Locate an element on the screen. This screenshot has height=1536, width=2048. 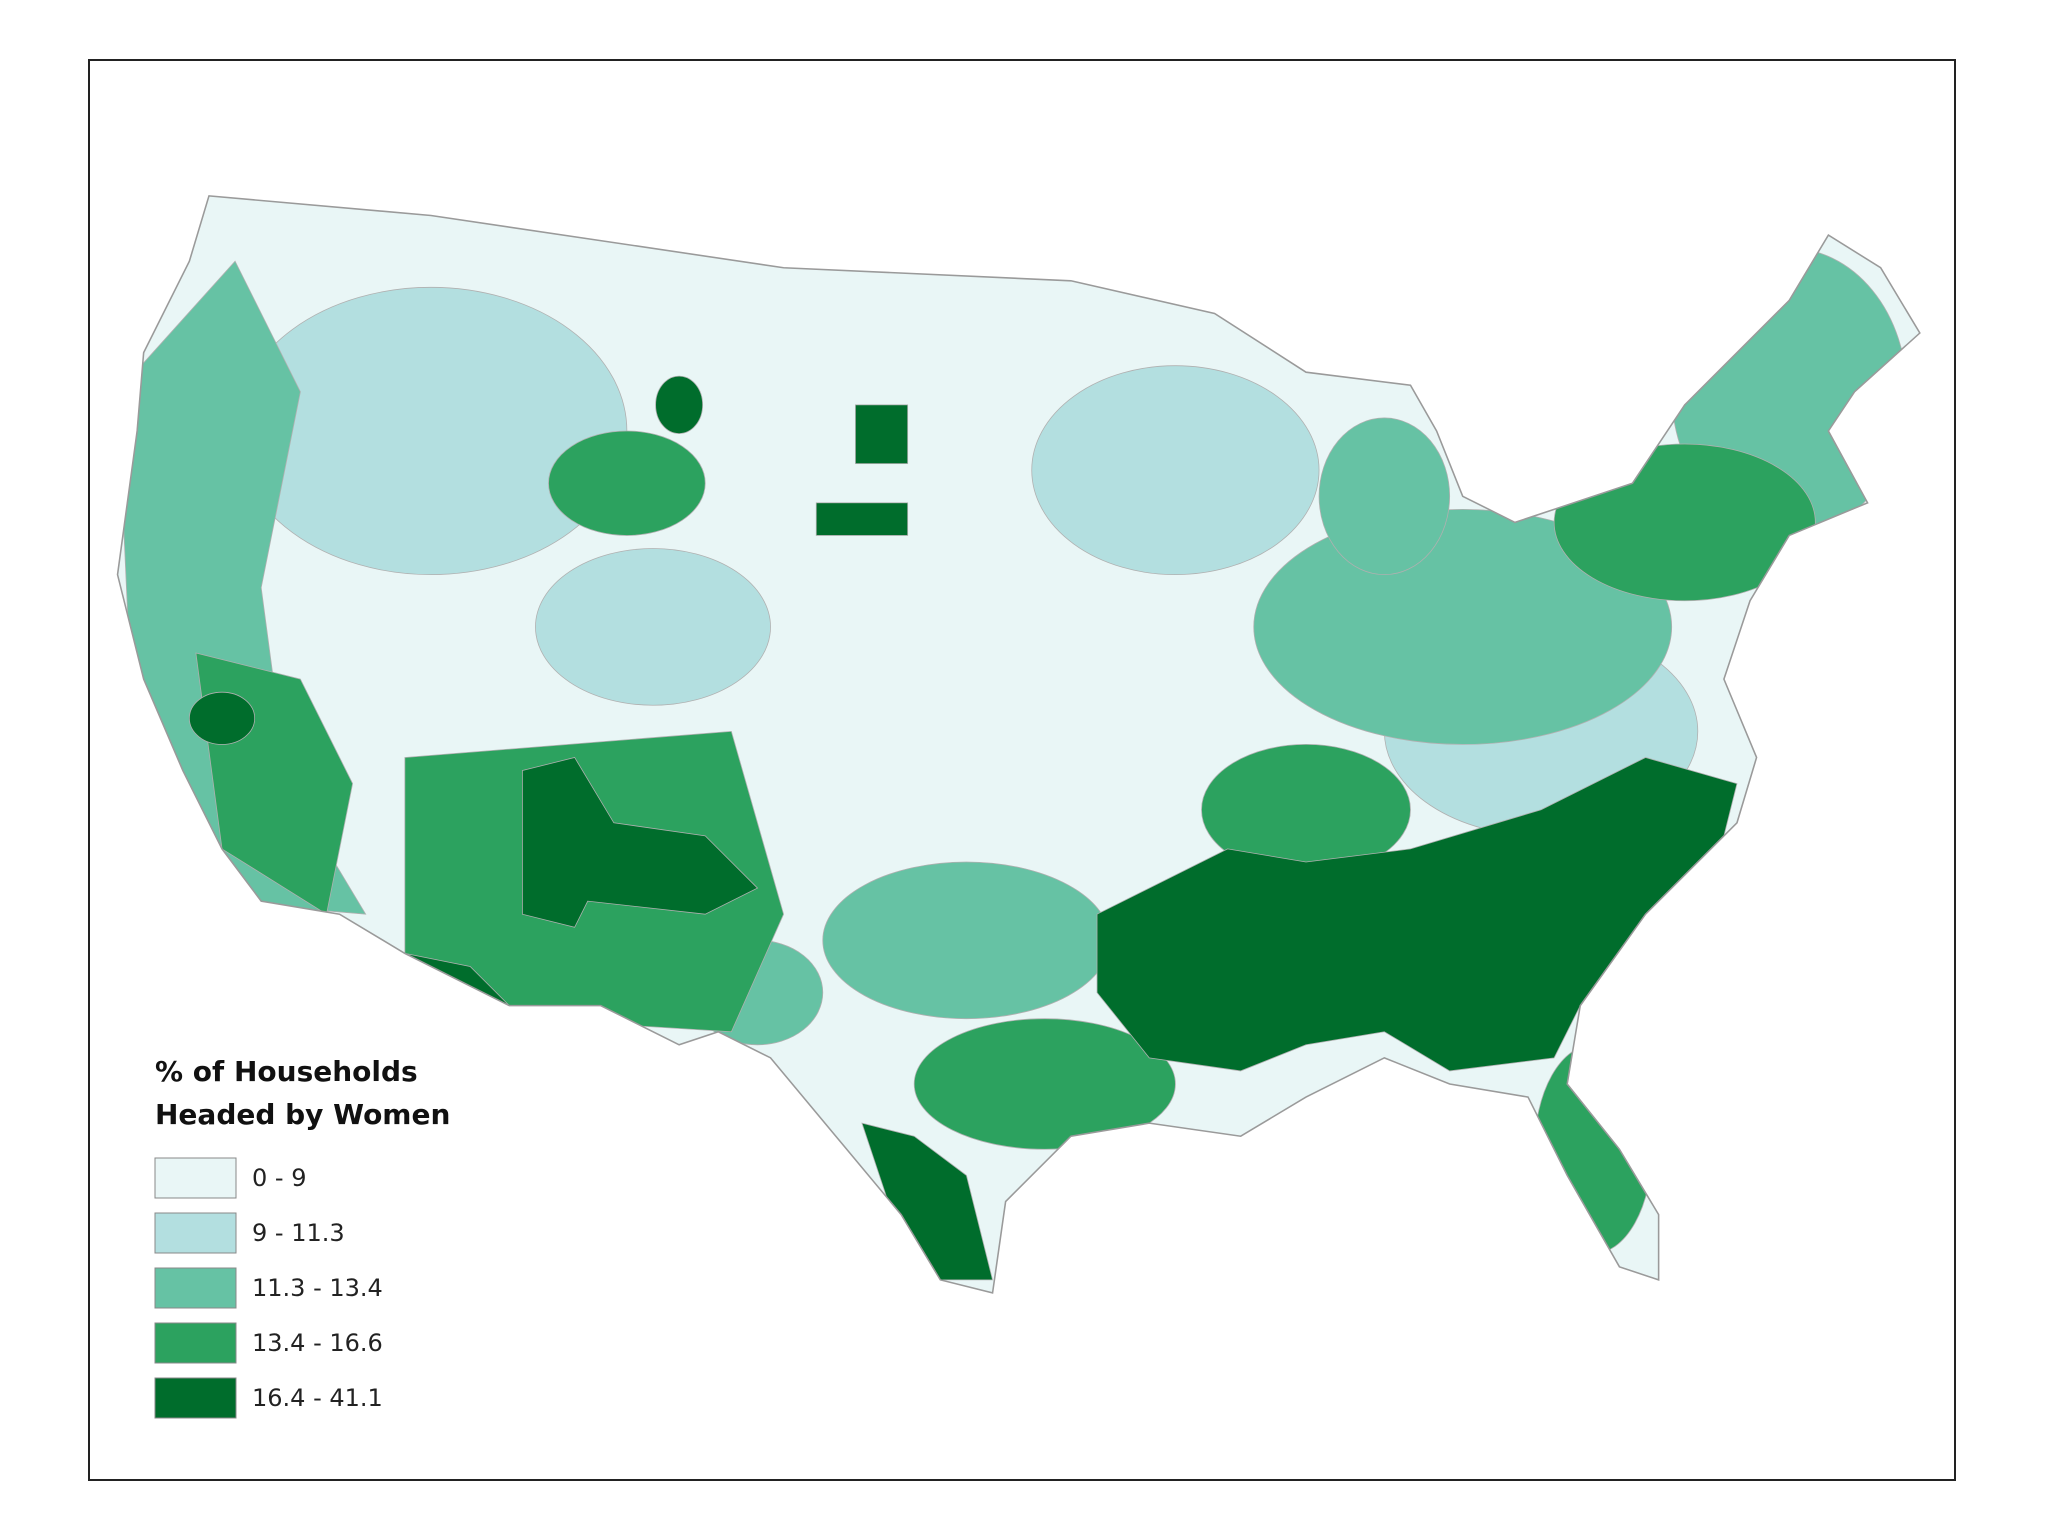
legend-title: % of Households is located at coordinates (286, 1071).